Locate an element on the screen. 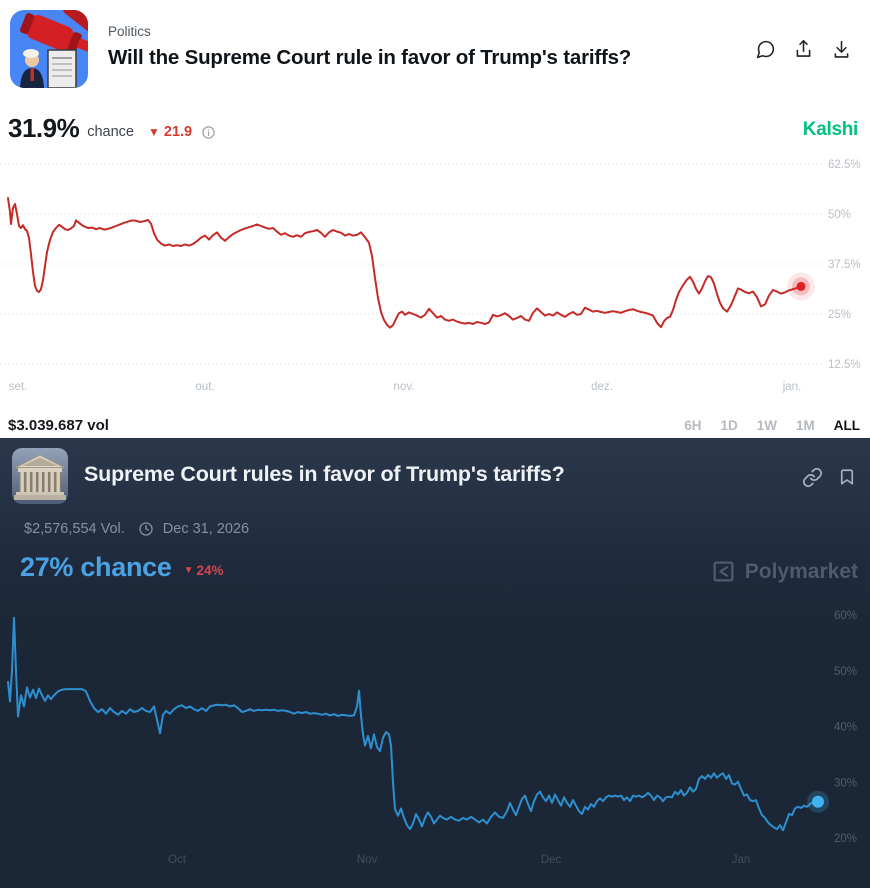  market-thumbnail-gavel is located at coordinates (49, 49).